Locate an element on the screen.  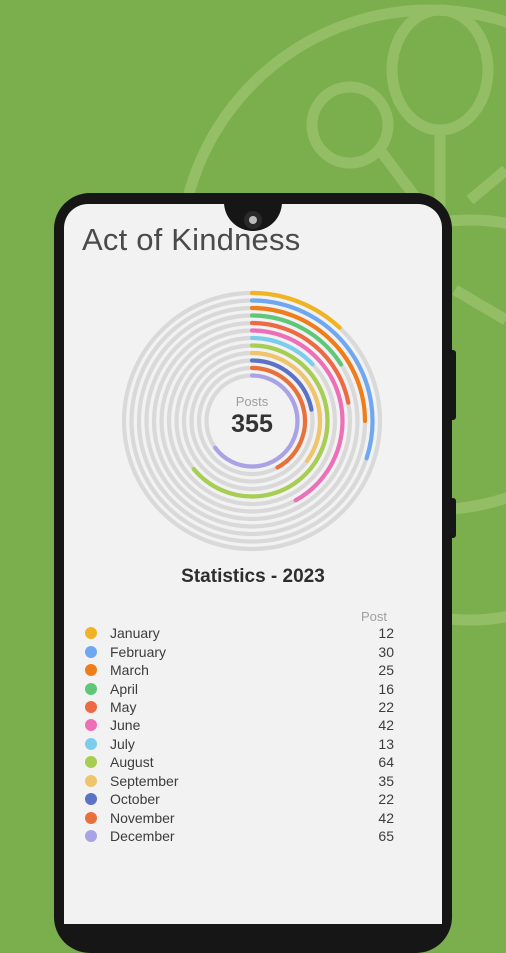
ring-bar-may is located at coordinates (300, 362).